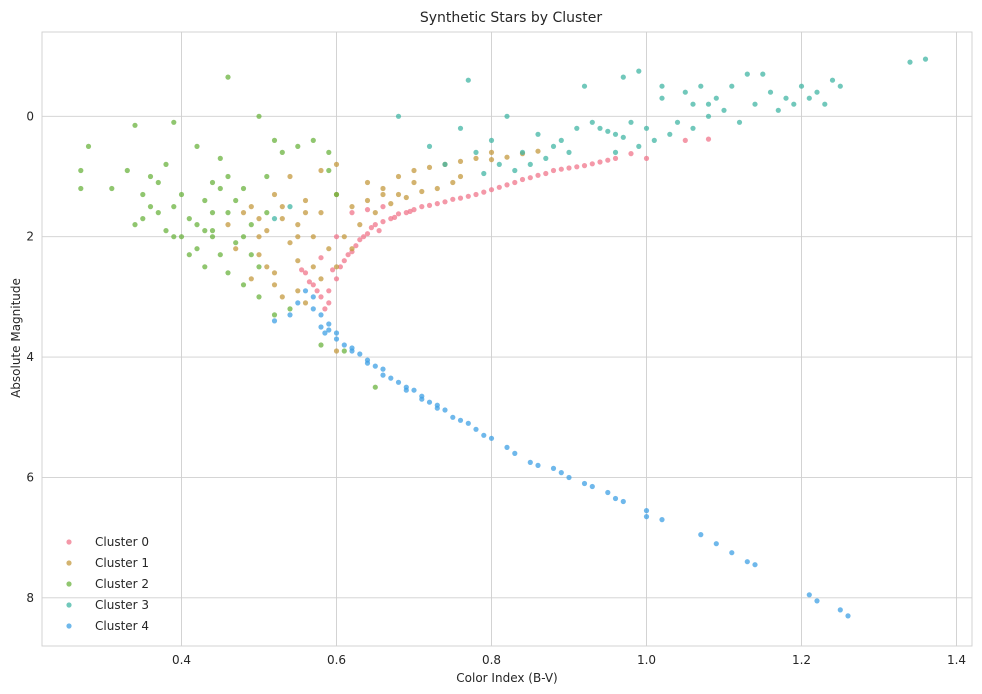 The width and height of the screenshot is (982, 694). I want to click on y-tick-label: 8, so click(30, 598).